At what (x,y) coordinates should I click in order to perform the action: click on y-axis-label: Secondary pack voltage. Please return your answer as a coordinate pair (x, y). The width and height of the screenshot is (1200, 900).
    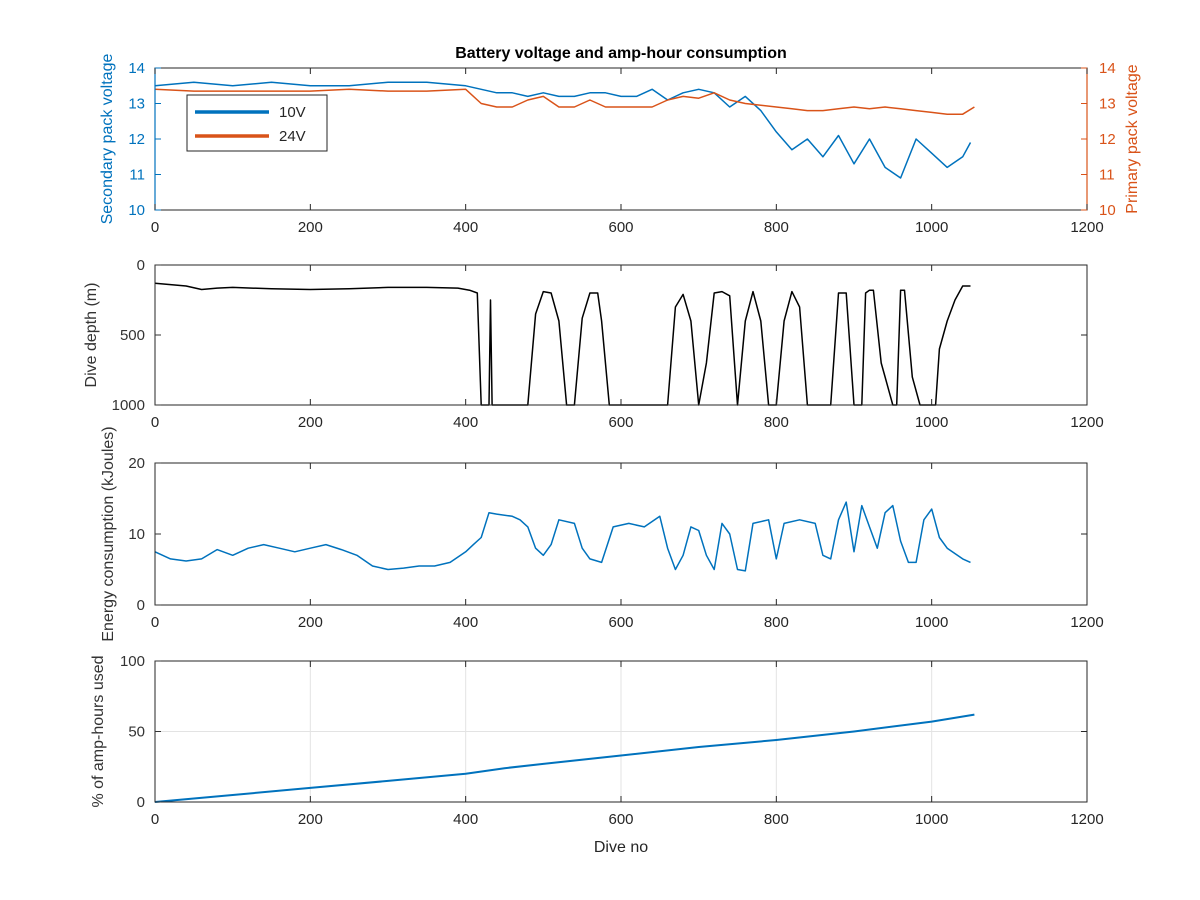
    Looking at the image, I should click on (107, 139).